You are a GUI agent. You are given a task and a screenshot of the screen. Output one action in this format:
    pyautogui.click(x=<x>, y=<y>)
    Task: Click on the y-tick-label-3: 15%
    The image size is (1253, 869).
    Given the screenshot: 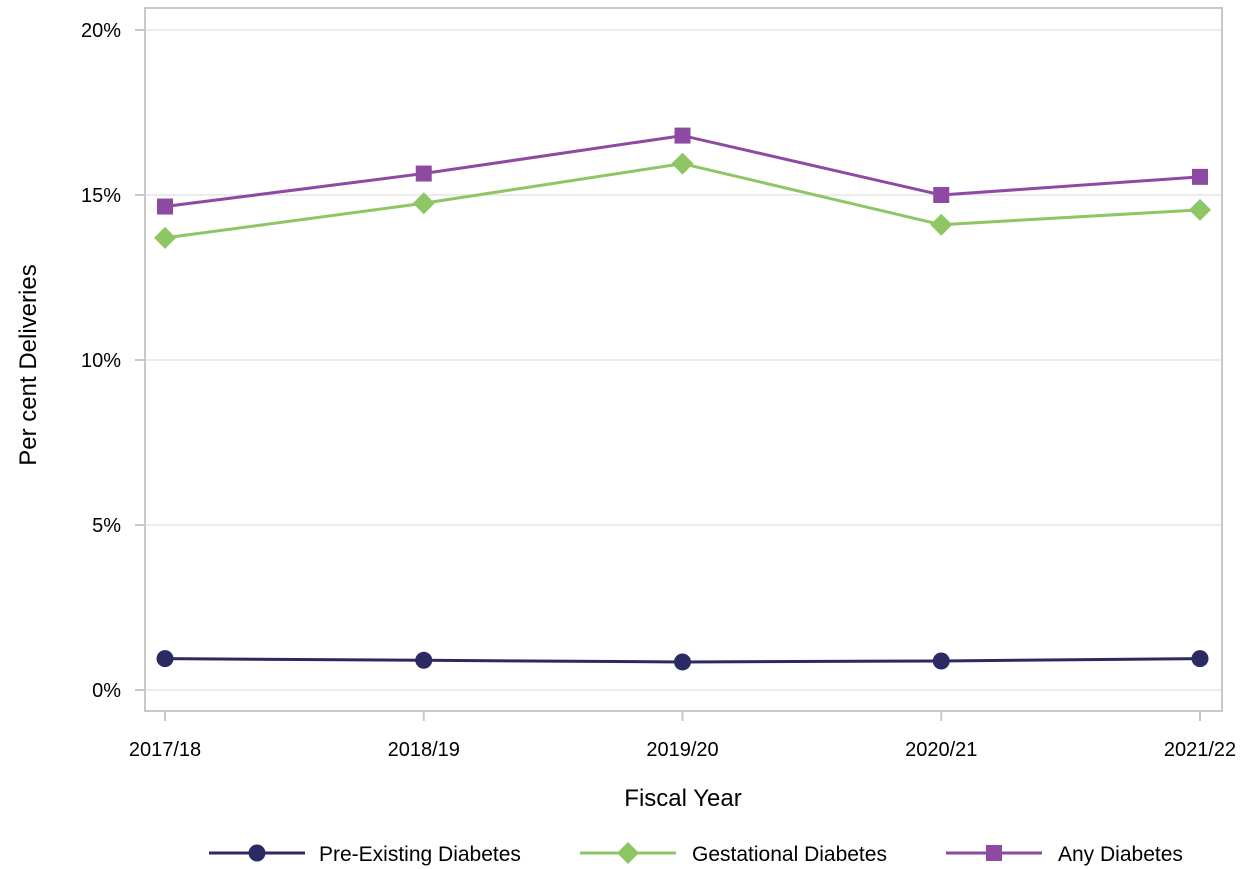 What is the action you would take?
    pyautogui.click(x=101, y=196)
    